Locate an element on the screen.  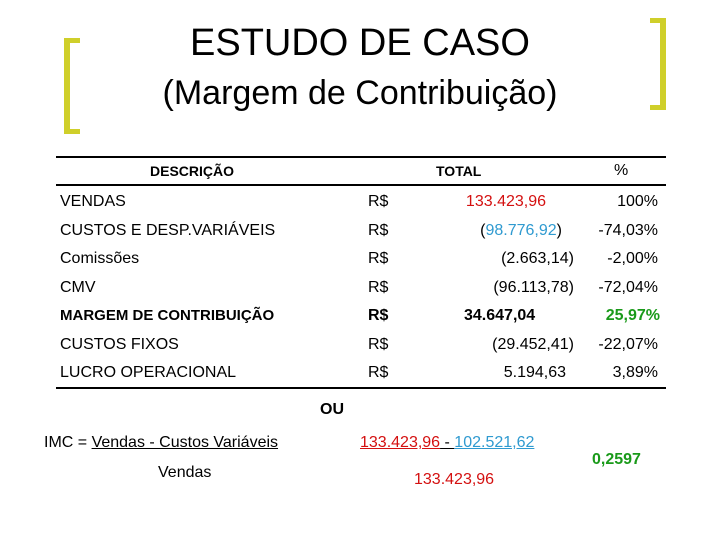
right-bracket-icon is located at coordinates (658, 64).